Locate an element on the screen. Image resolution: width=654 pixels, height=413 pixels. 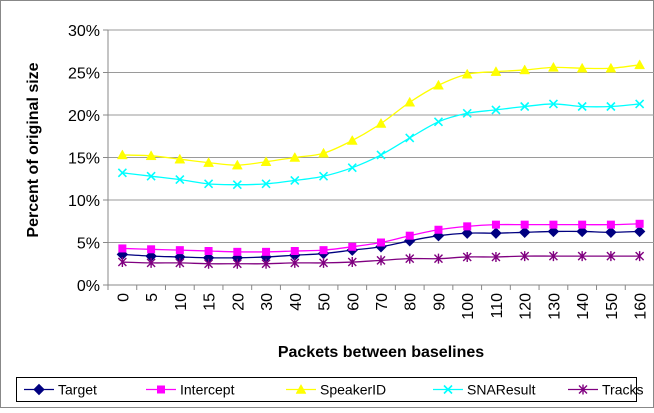
x-tick-label: 100 is located at coordinates (468, 306).